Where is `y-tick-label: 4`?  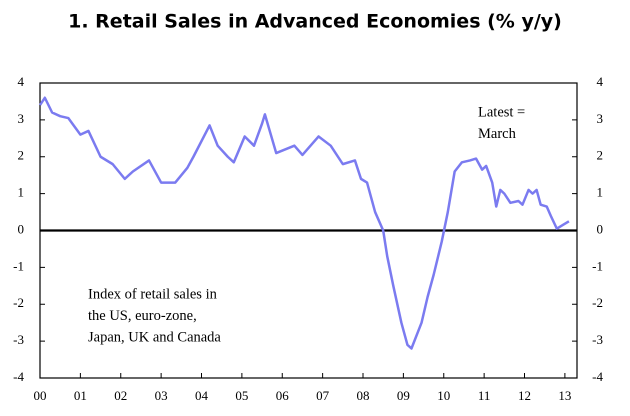 y-tick-label: 4 is located at coordinates (21, 81).